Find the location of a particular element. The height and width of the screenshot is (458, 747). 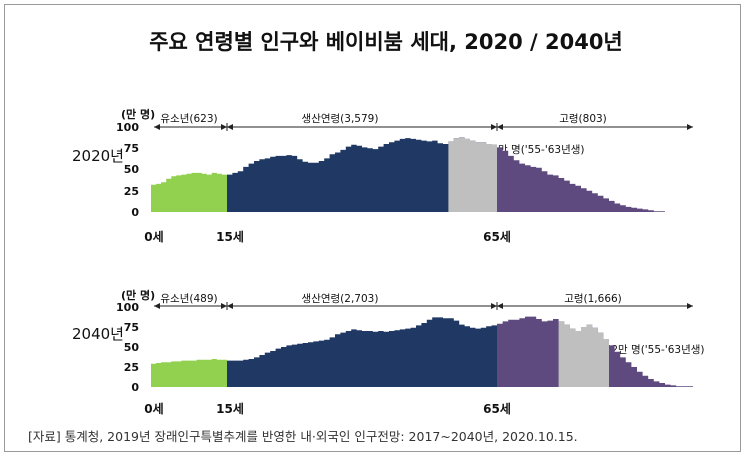

segment-label-elderly: 고령(803) is located at coordinates (583, 119).